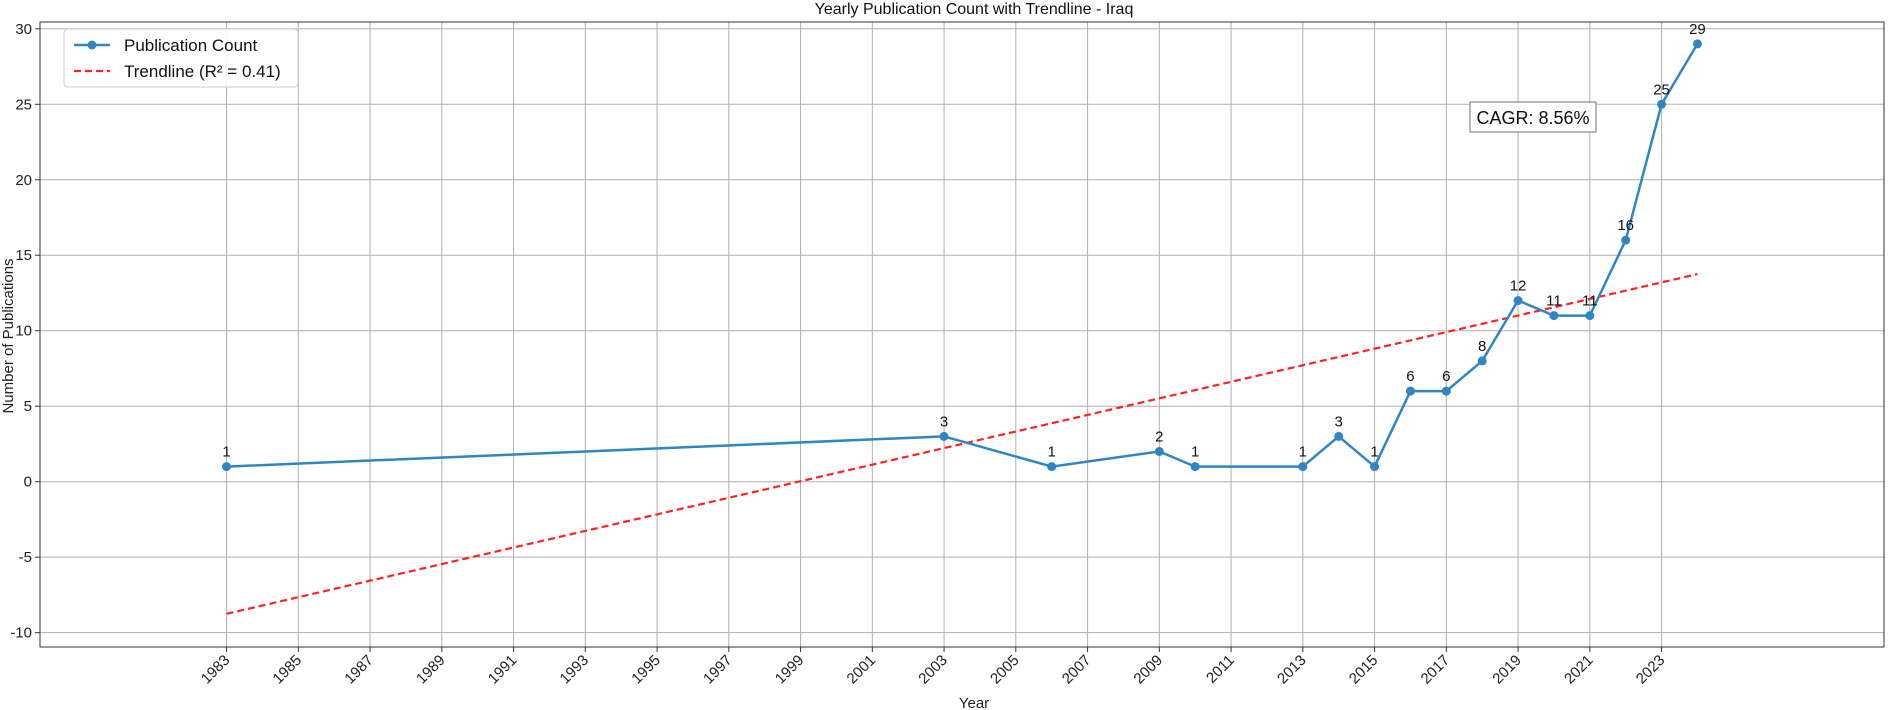 Image resolution: width=1888 pixels, height=710 pixels. I want to click on data-label: 25, so click(1661, 89).